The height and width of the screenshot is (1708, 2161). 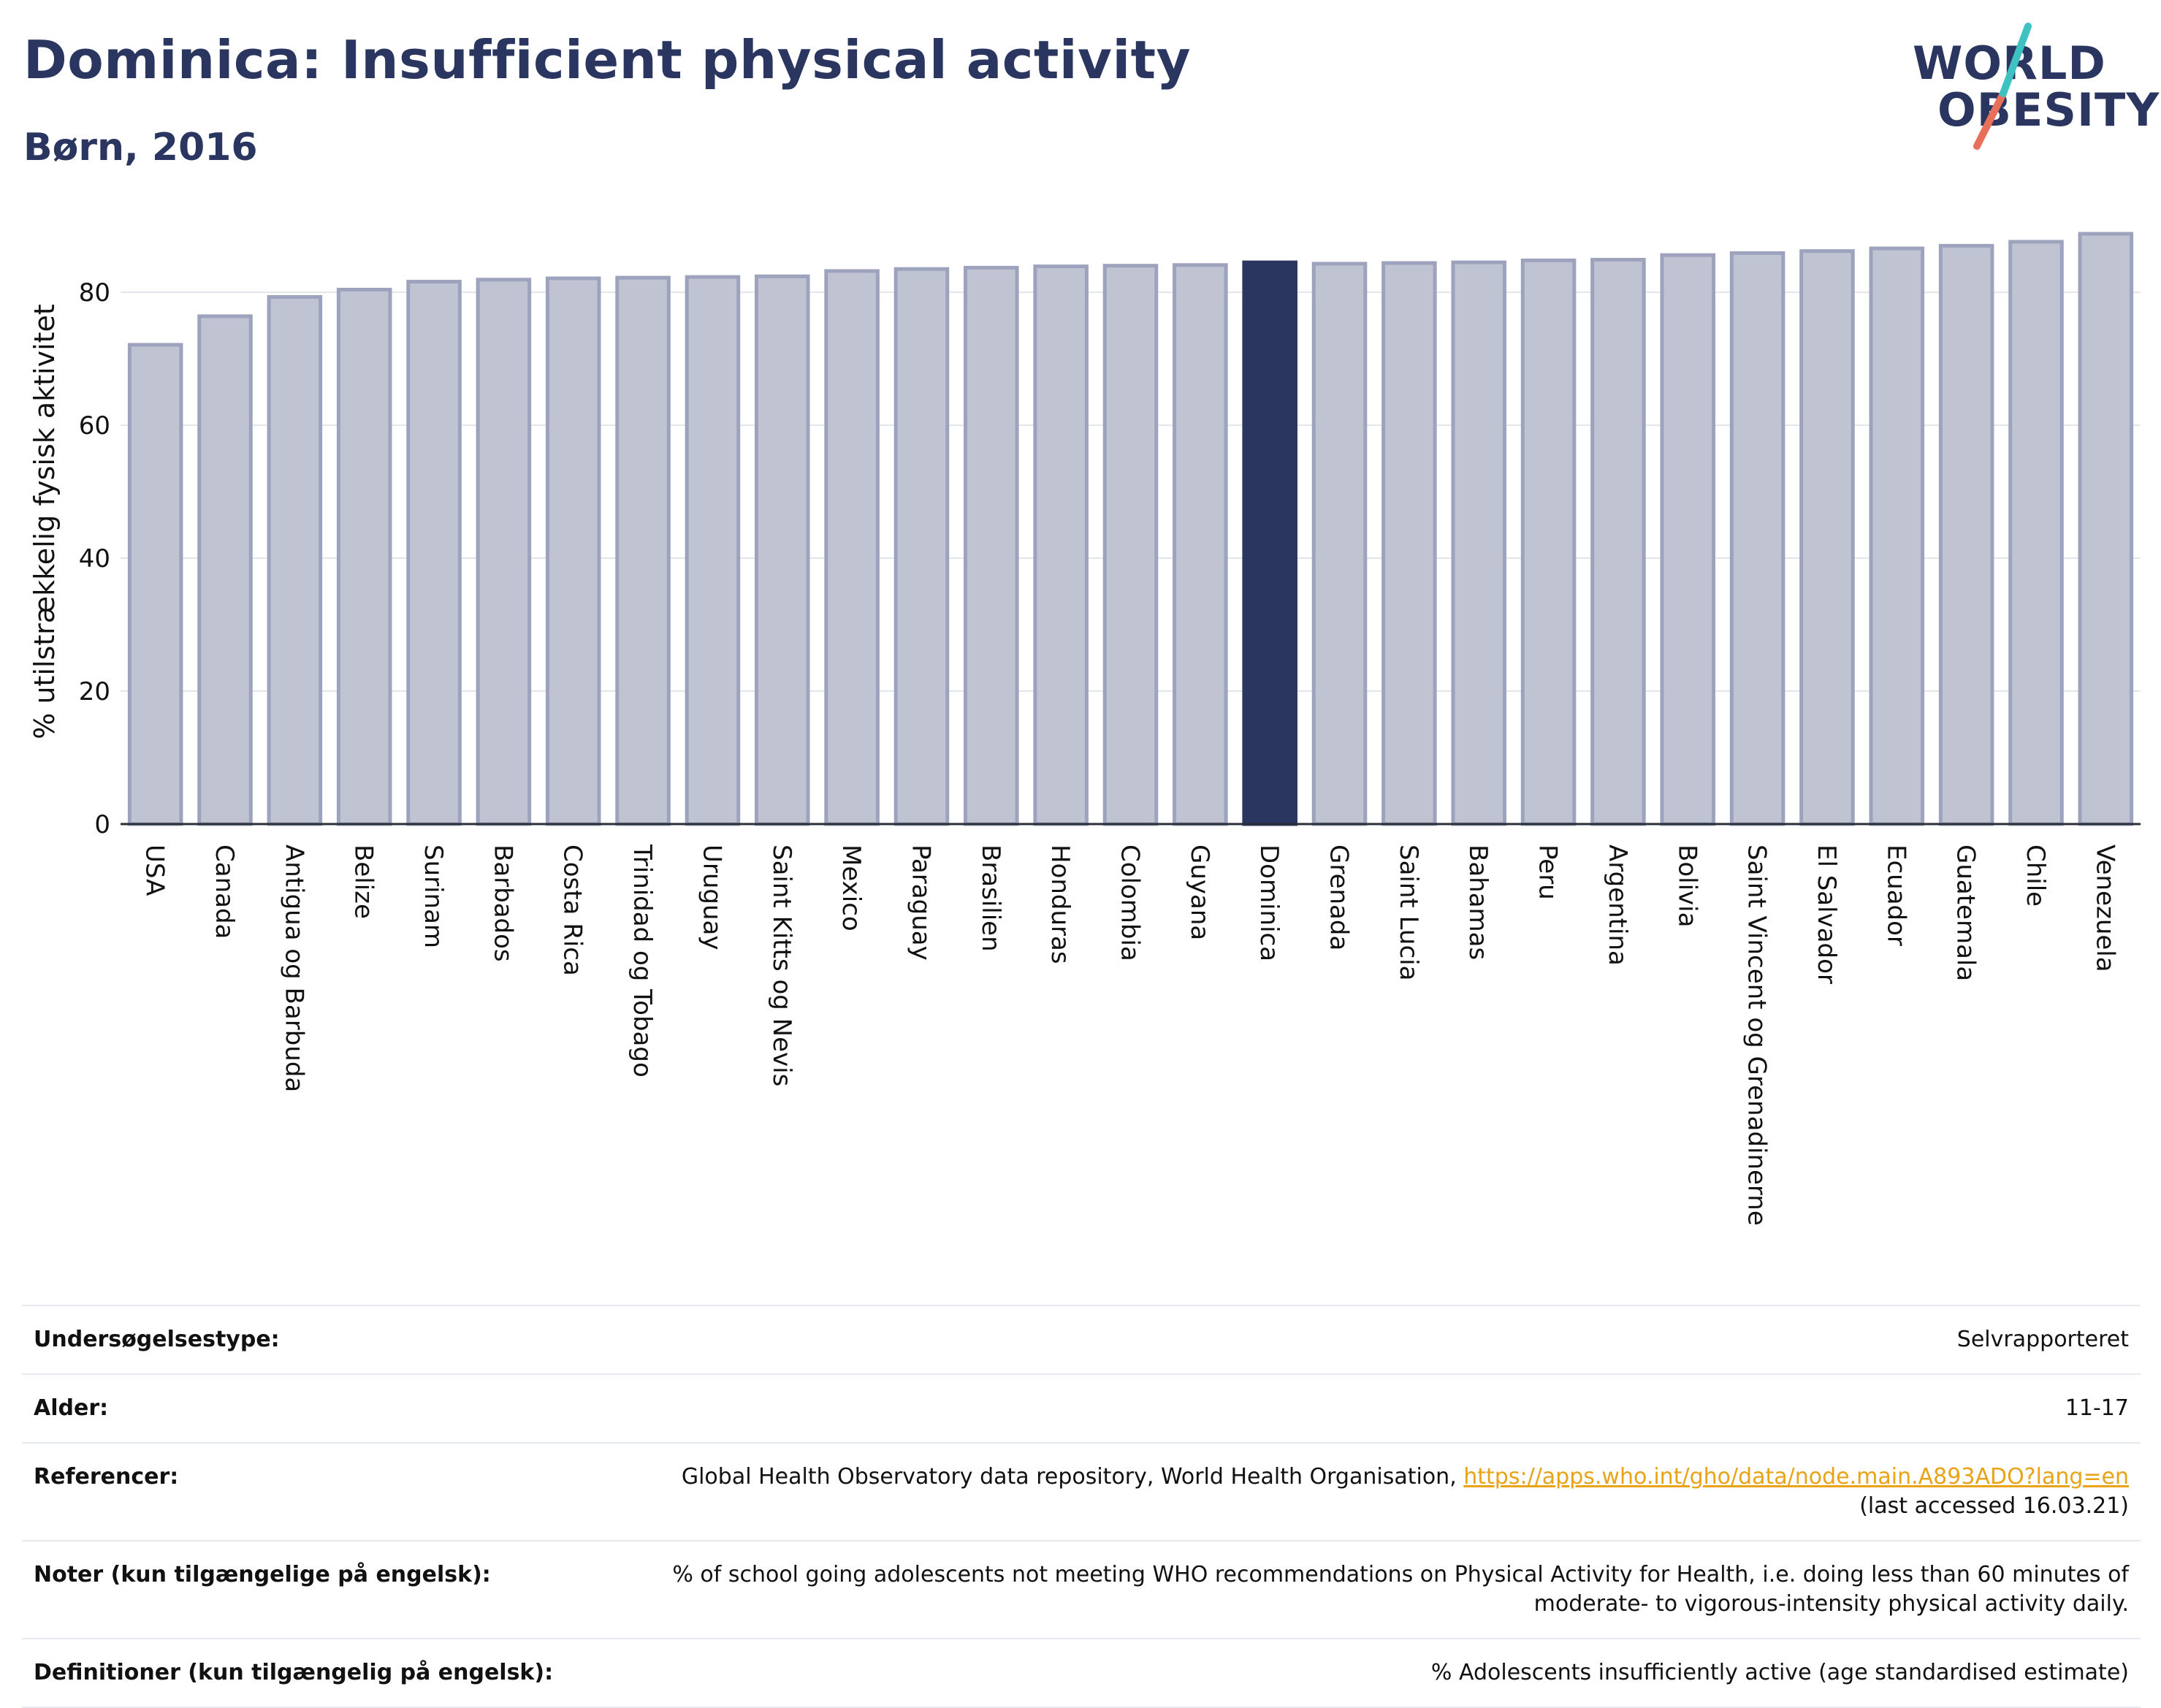 What do you see at coordinates (1966, 913) in the screenshot?
I see `x-tick-label: Guatemala` at bounding box center [1966, 913].